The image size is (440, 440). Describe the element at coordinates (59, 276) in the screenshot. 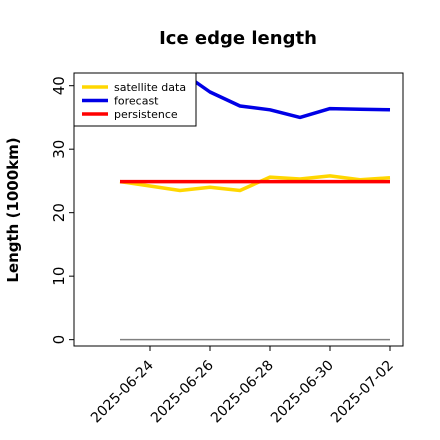

I see `y-tick-label: 10` at that location.